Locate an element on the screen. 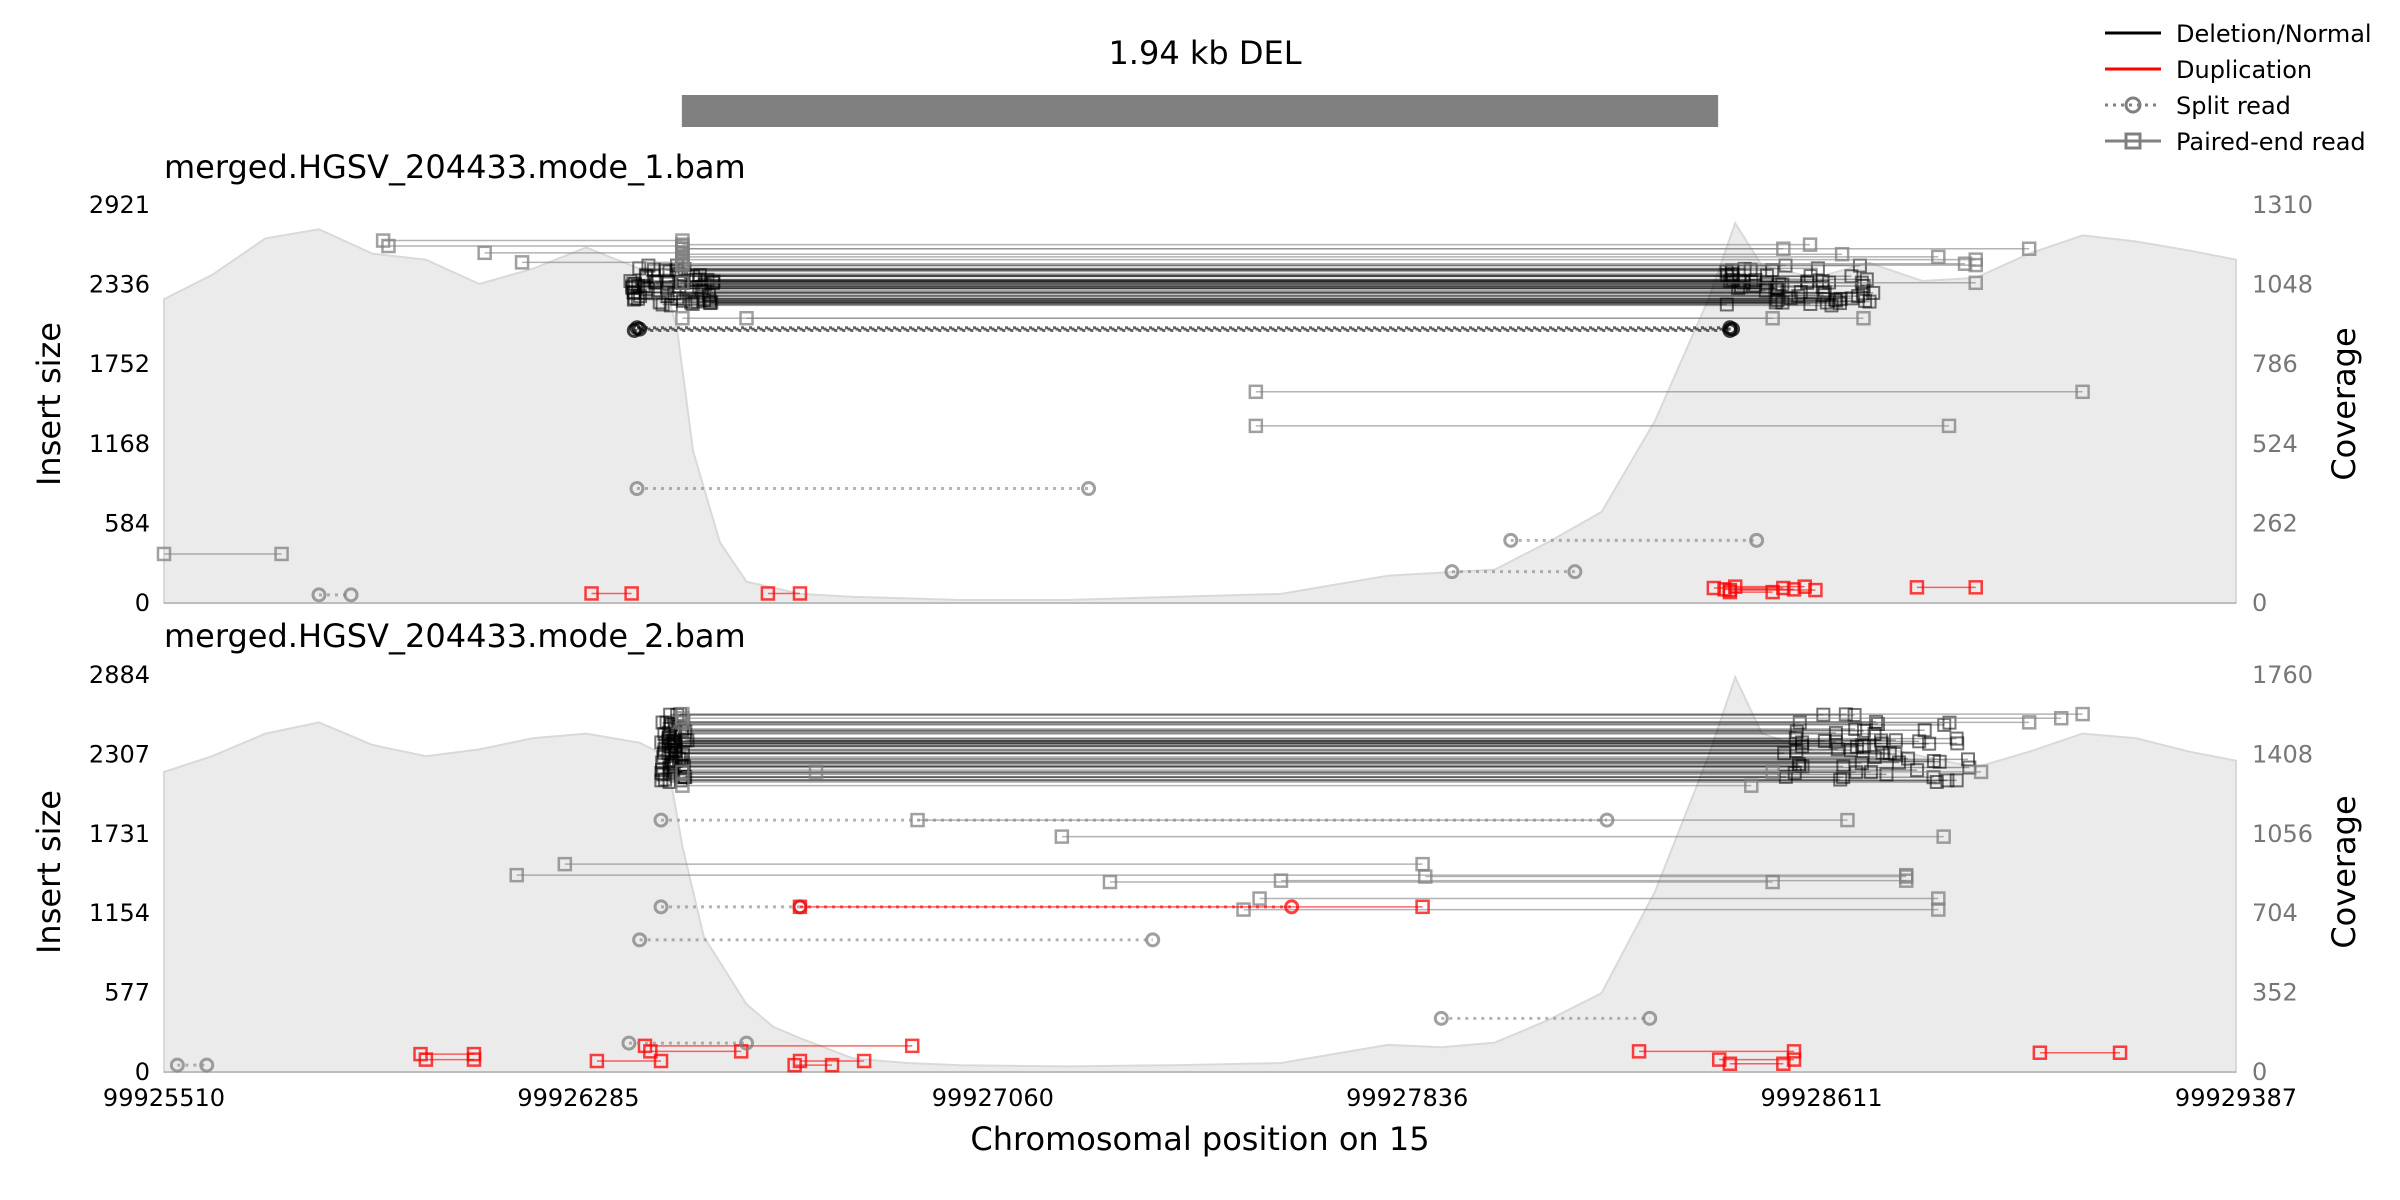  legend-label-deletion: Deletion/Normal is located at coordinates (2274, 34).